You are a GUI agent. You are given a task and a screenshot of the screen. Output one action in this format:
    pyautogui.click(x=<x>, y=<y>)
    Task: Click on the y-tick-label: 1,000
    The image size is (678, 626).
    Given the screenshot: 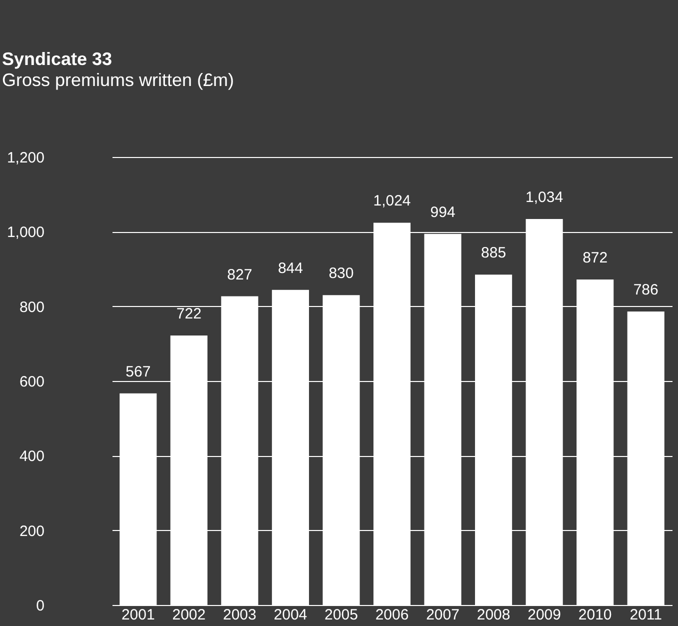 What is the action you would take?
    pyautogui.click(x=25, y=233)
    